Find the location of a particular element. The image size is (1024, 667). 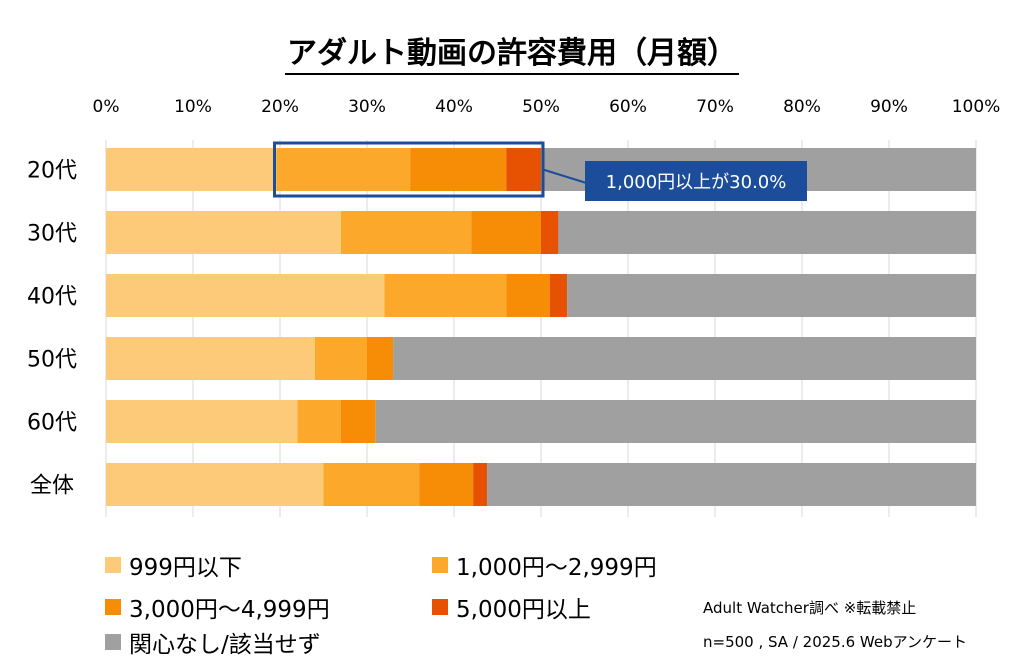

callout-box is located at coordinates (696, 181).